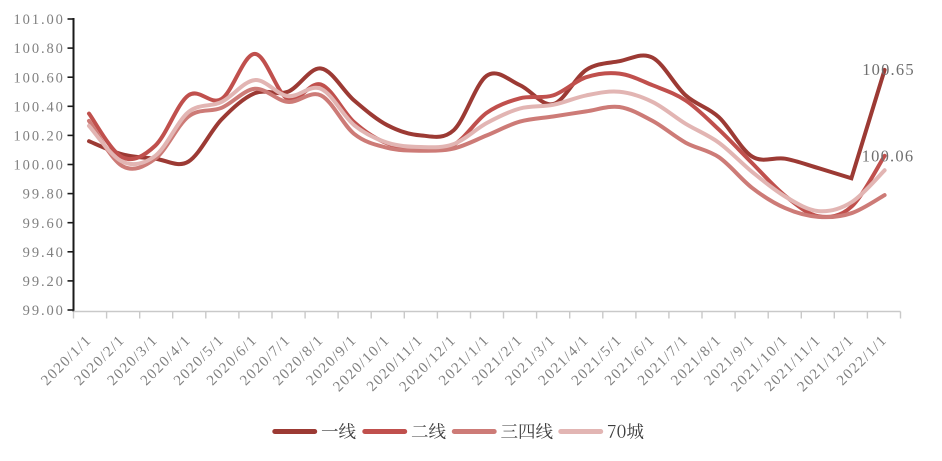 Image resolution: width=942 pixels, height=461 pixels. What do you see at coordinates (39, 107) in the screenshot?
I see `svg-text: 100.40` at bounding box center [39, 107].